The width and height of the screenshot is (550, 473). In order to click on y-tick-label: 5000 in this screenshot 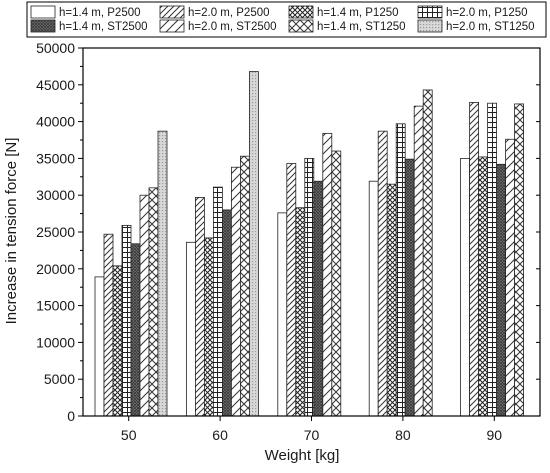, I will do `click(59, 379)`.